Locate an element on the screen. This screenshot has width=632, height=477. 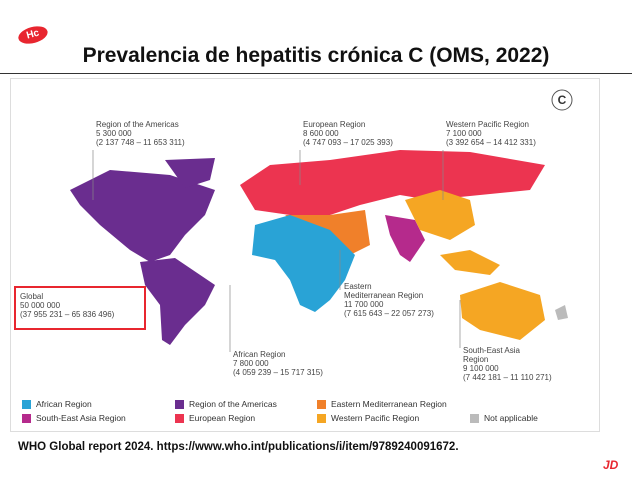
rule is located at coordinates (316, 73).